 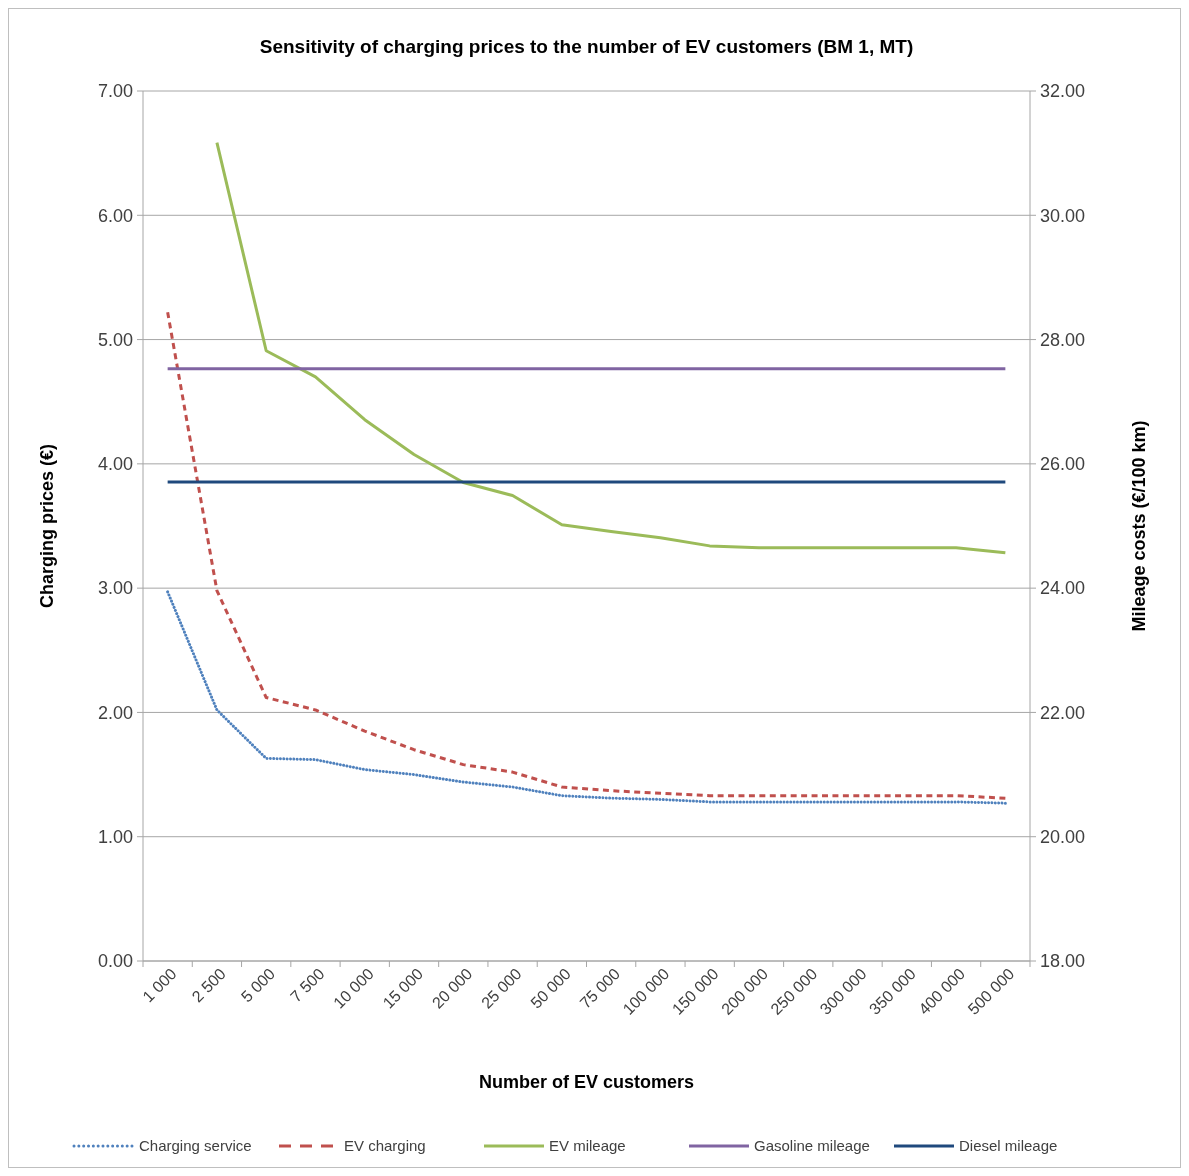 I want to click on y-tick-label: 6.00, so click(x=115, y=215).